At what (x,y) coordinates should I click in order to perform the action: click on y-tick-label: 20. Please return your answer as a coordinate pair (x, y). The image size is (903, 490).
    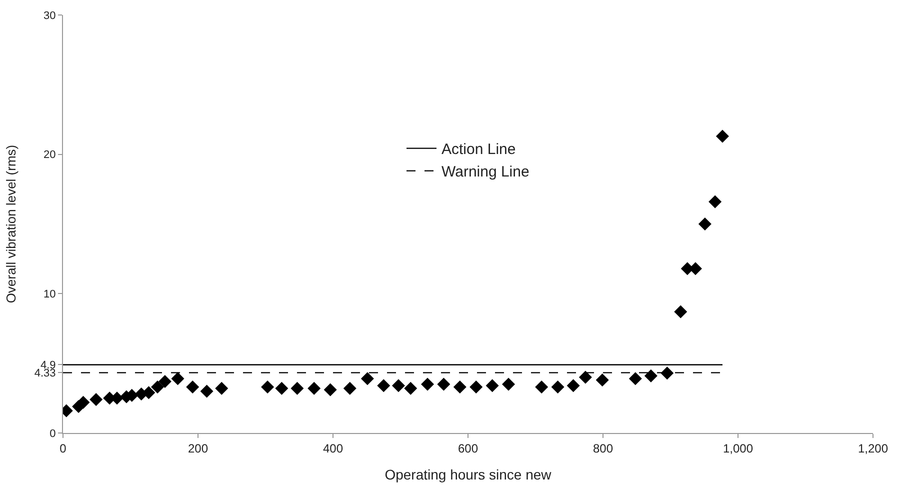
    Looking at the image, I should click on (50, 155).